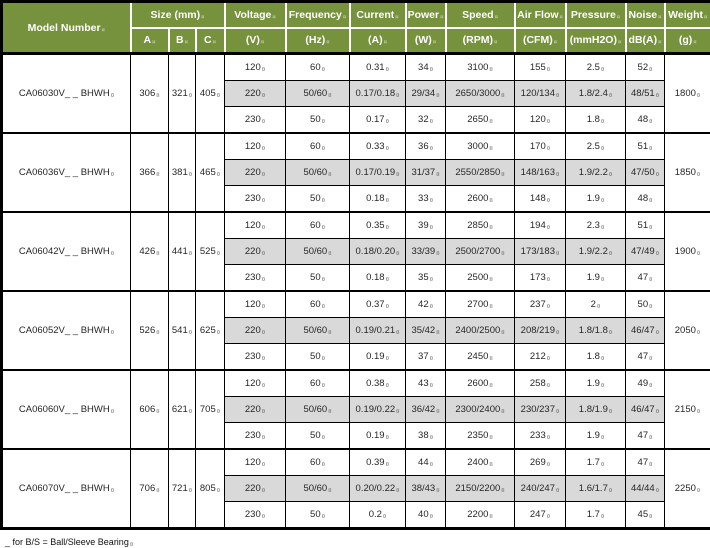  Describe the element at coordinates (150, 172) in the screenshot. I see `size-a-cell: 366` at that location.